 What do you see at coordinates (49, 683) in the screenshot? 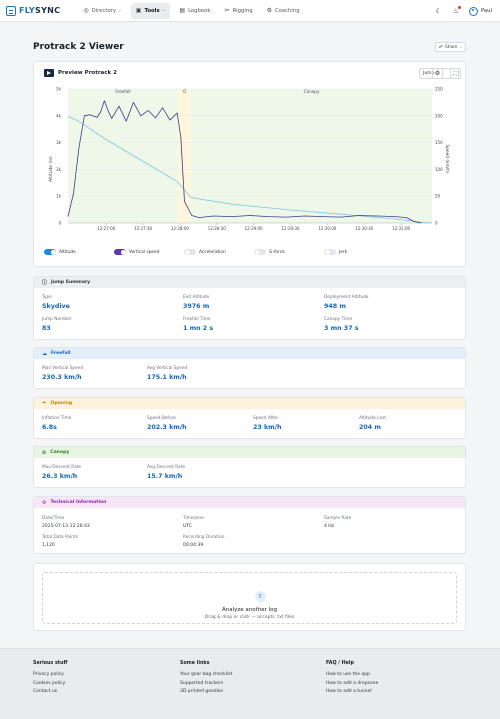
I see `footer-link: Cookies policy` at bounding box center [49, 683].